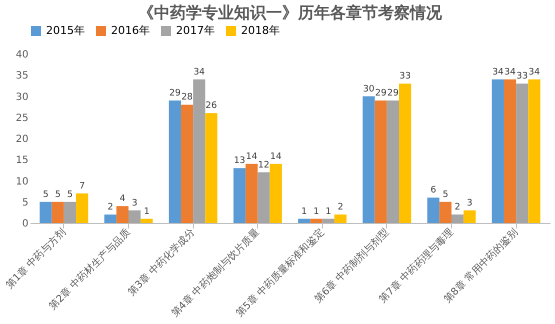 The height and width of the screenshot is (324, 555). Describe the element at coordinates (195, 30) in the screenshot. I see `legend-label: 2017年` at that location.